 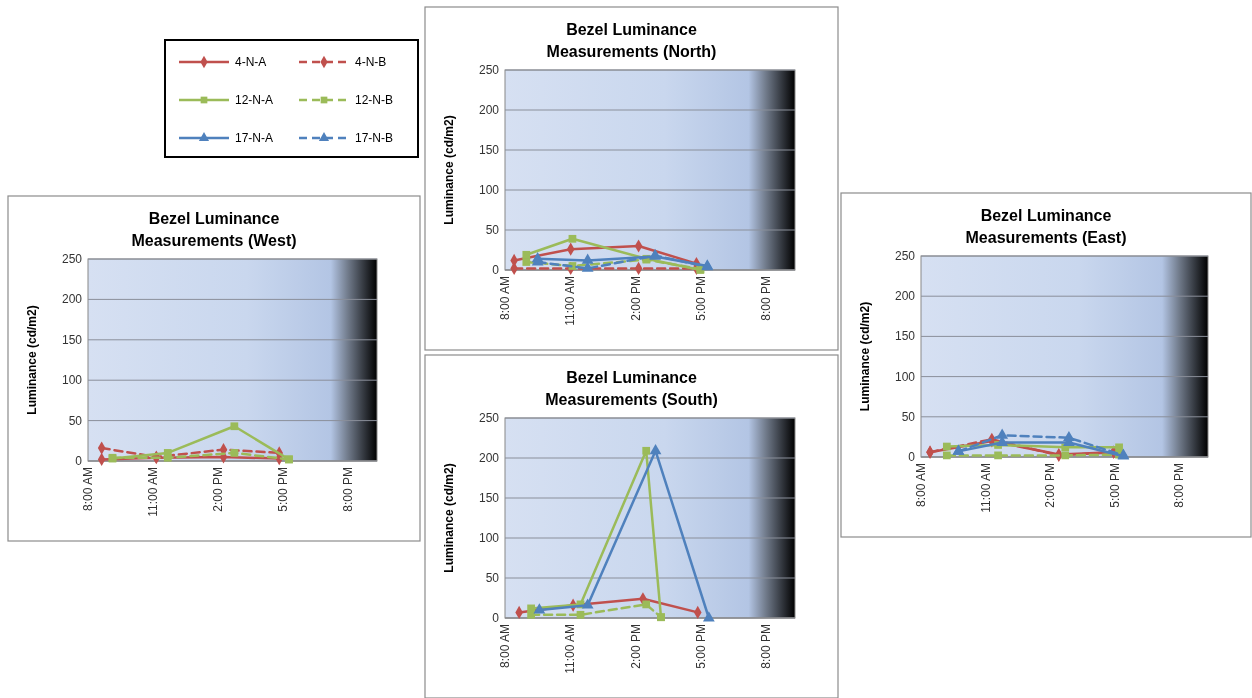 I want to click on chart-title: Bezel Luminance Measurements (West), so click(x=214, y=229).